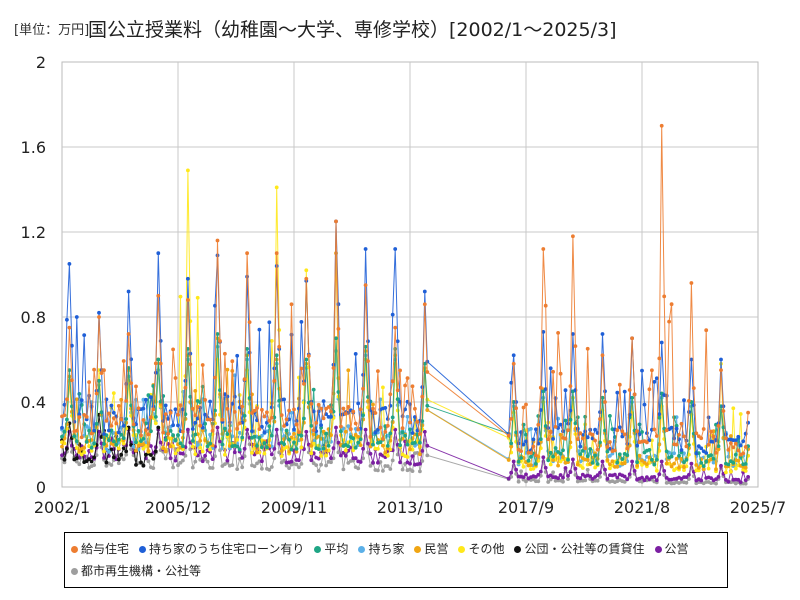  I want to click on x-tick-label: 2009/11, so click(294, 507).